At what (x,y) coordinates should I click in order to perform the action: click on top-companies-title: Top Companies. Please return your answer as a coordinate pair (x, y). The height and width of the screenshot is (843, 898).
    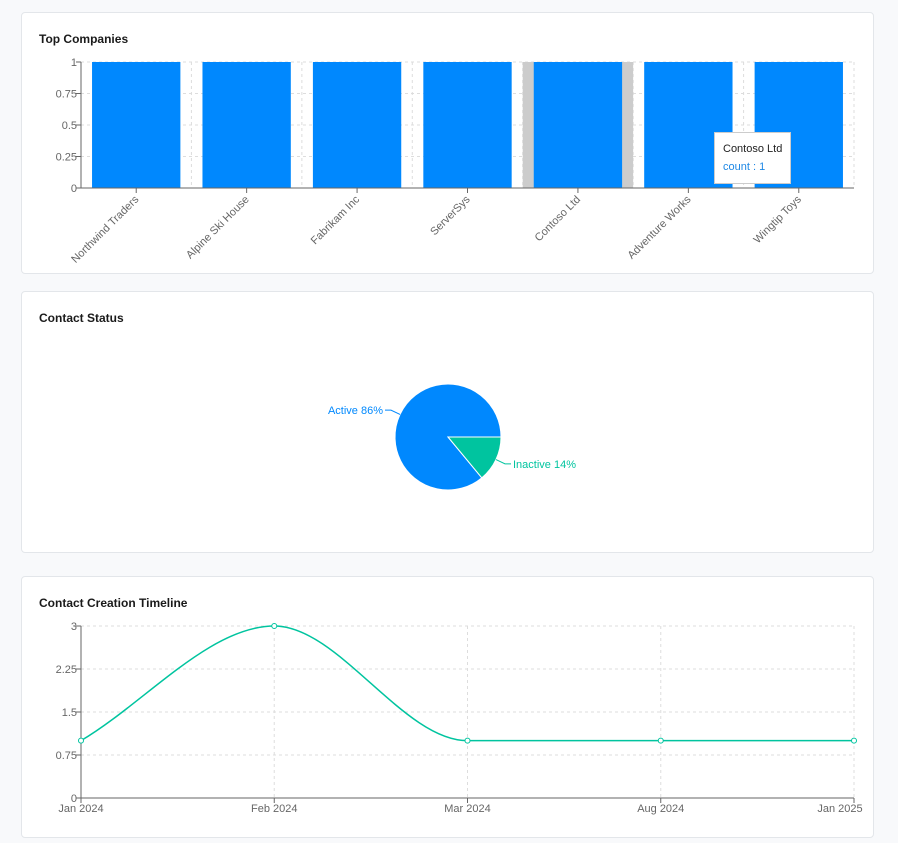
    Looking at the image, I should click on (84, 39).